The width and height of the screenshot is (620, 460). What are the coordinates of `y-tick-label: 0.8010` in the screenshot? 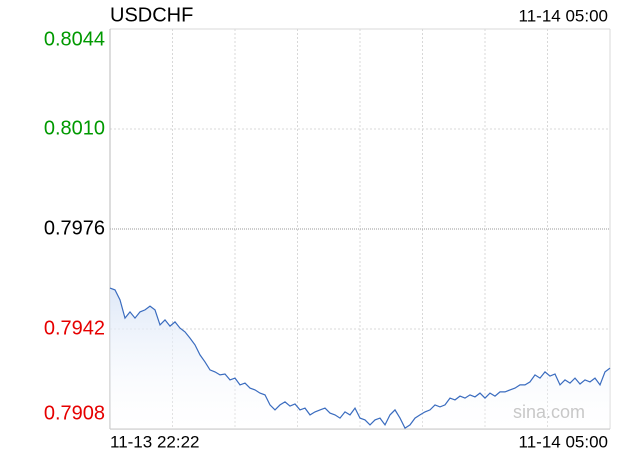 It's located at (74, 128).